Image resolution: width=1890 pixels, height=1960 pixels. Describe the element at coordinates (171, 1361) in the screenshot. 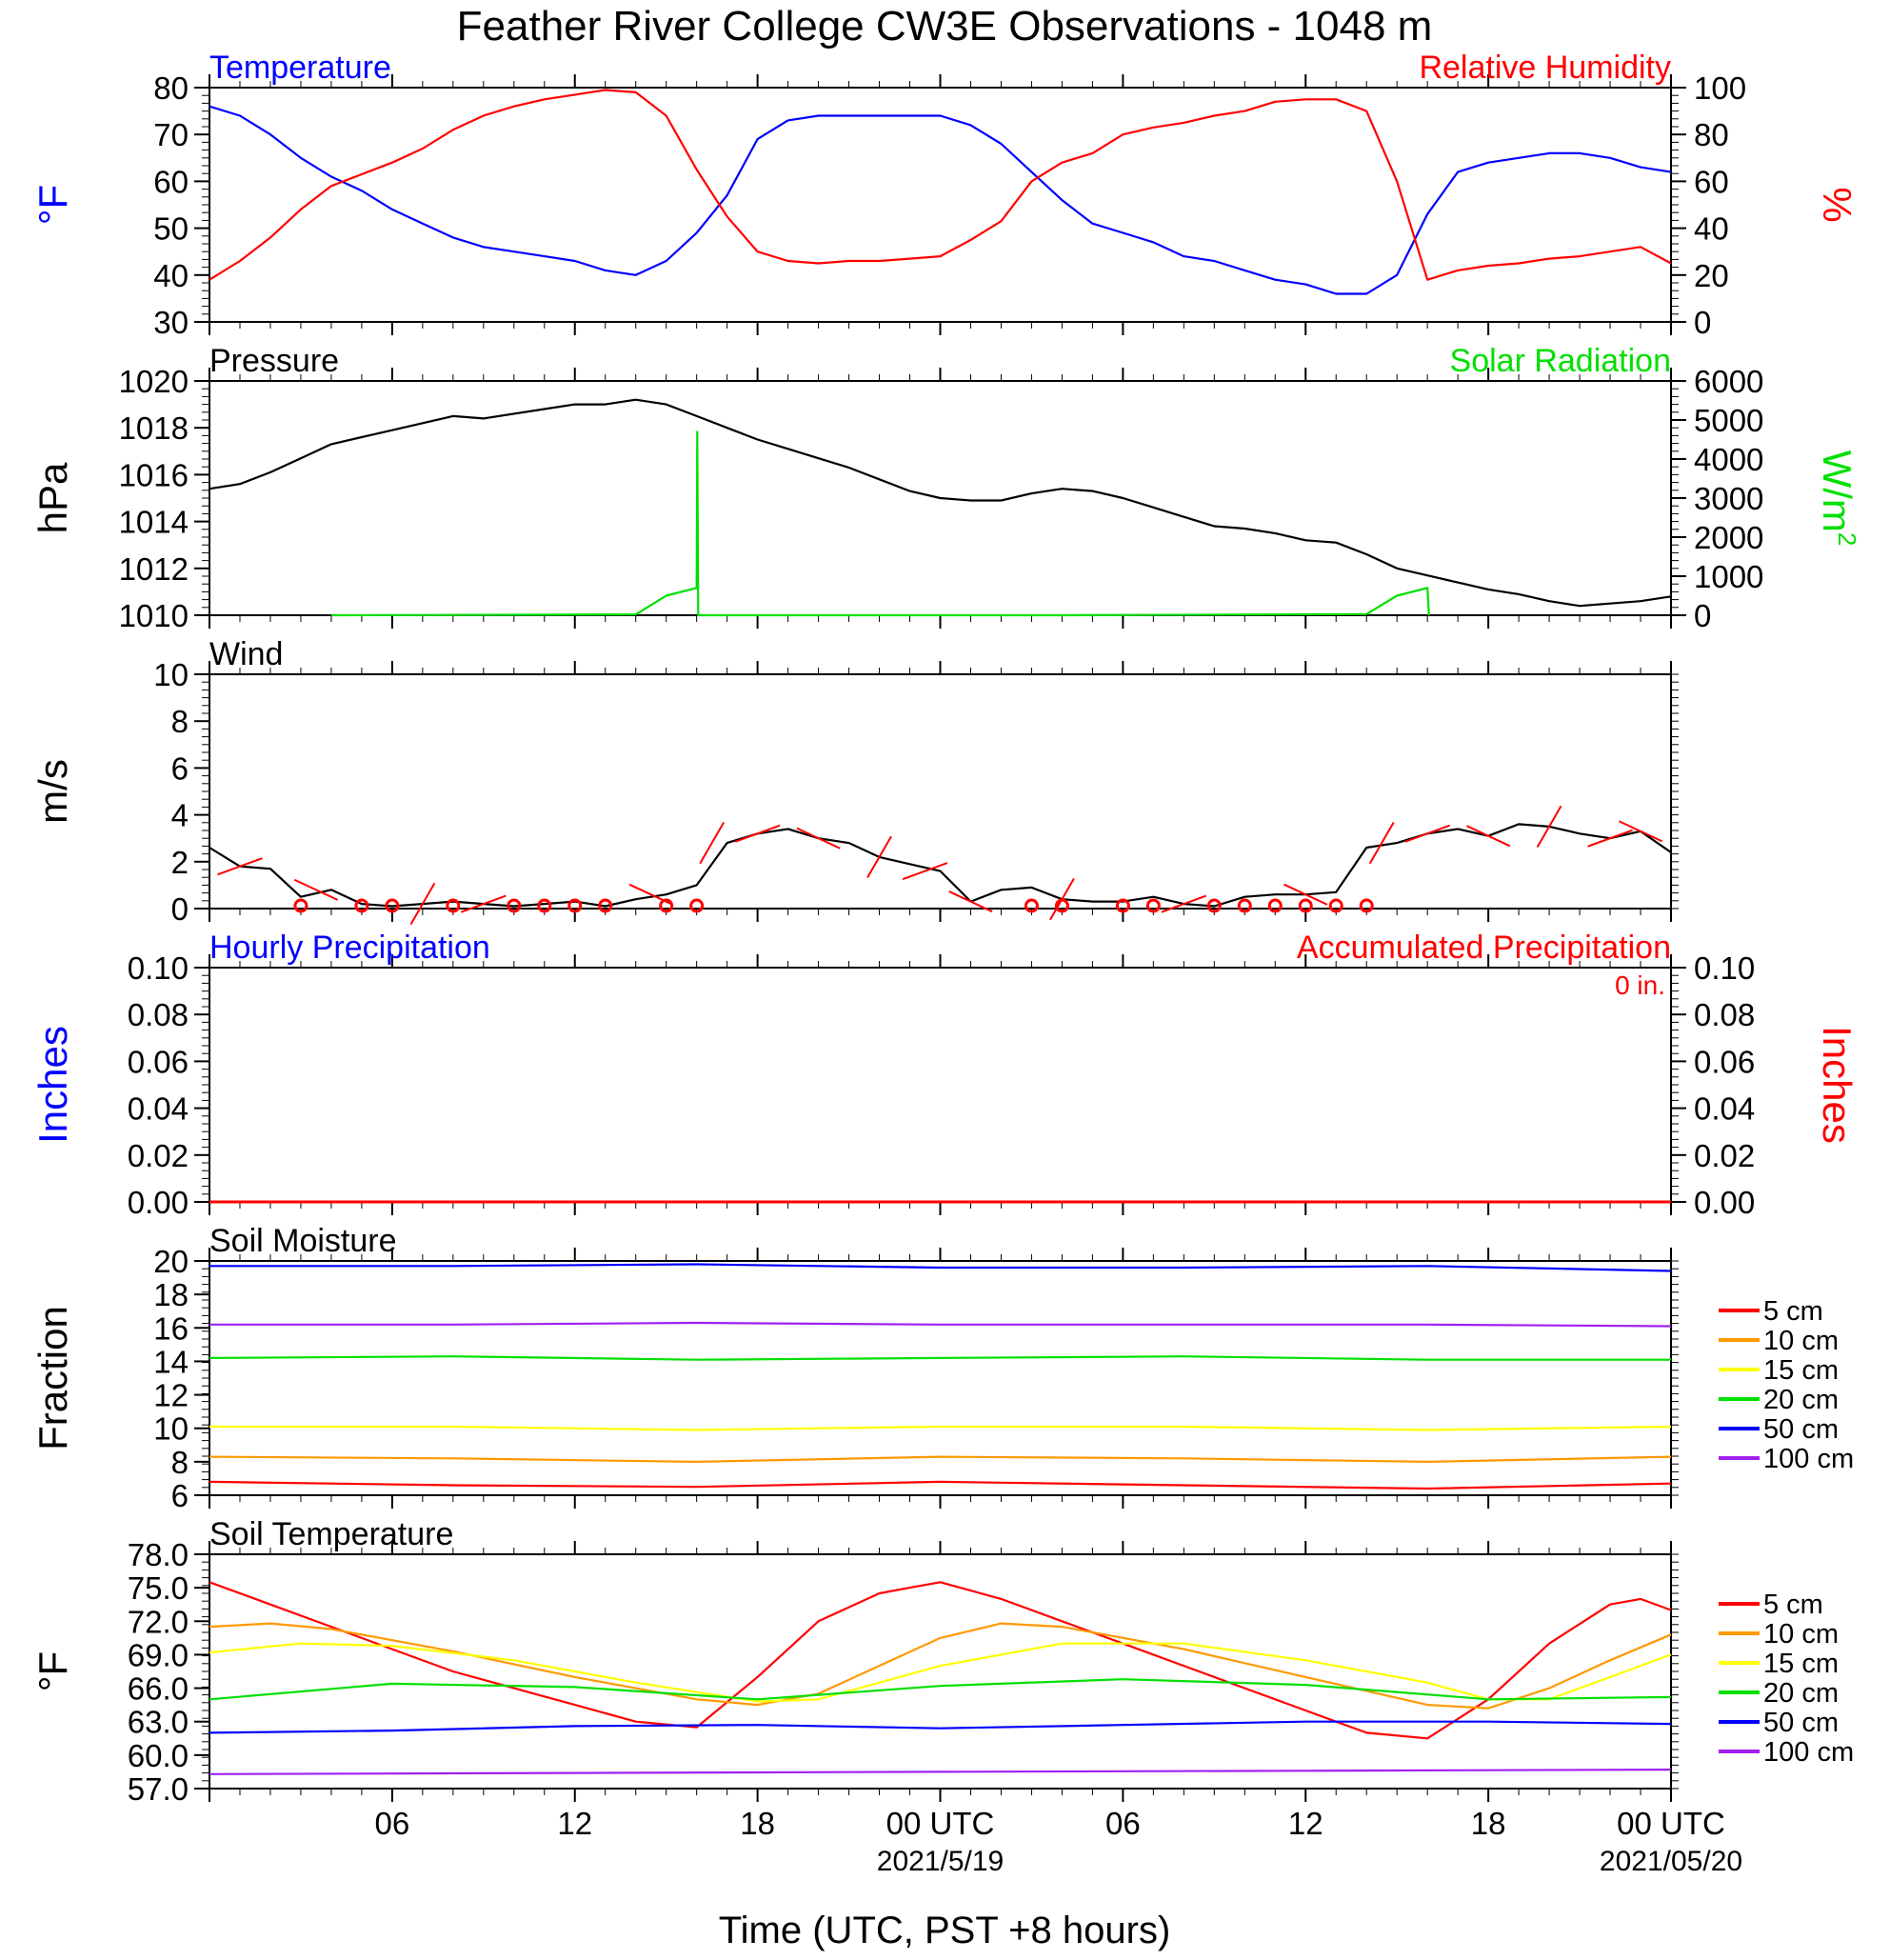

I see `y-tick-label-left: 14` at that location.